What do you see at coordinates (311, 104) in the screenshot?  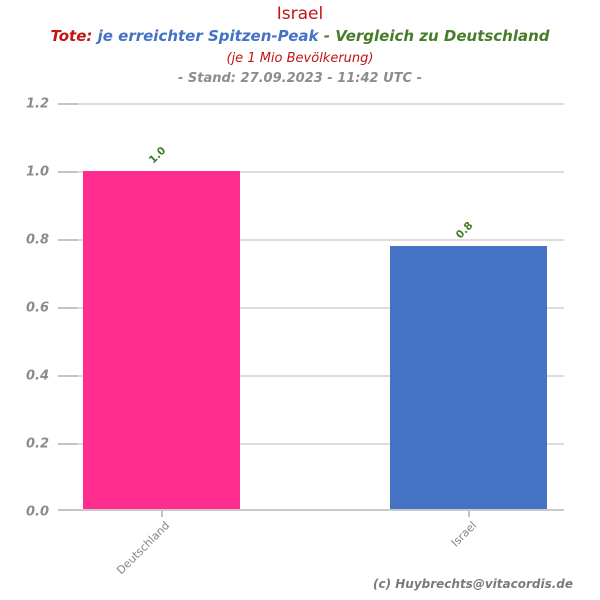 I see `gridline-1.2` at bounding box center [311, 104].